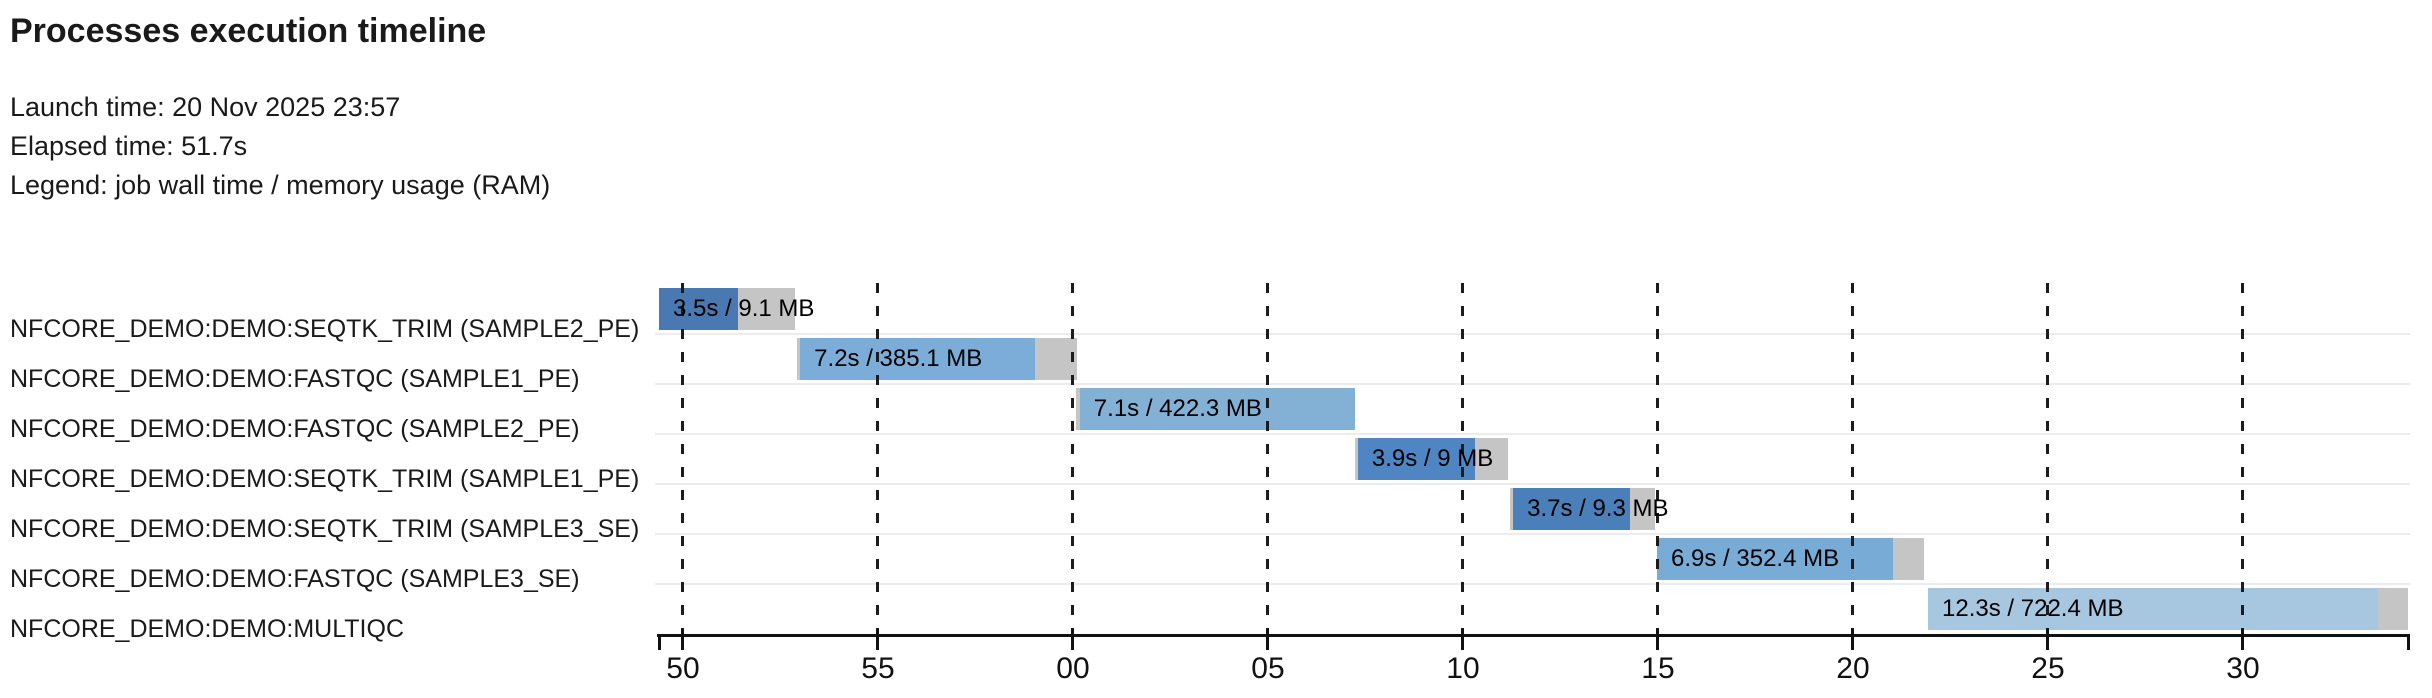  I want to click on task-value-label: 7.1s / 422.3 MB, so click(1177, 408).